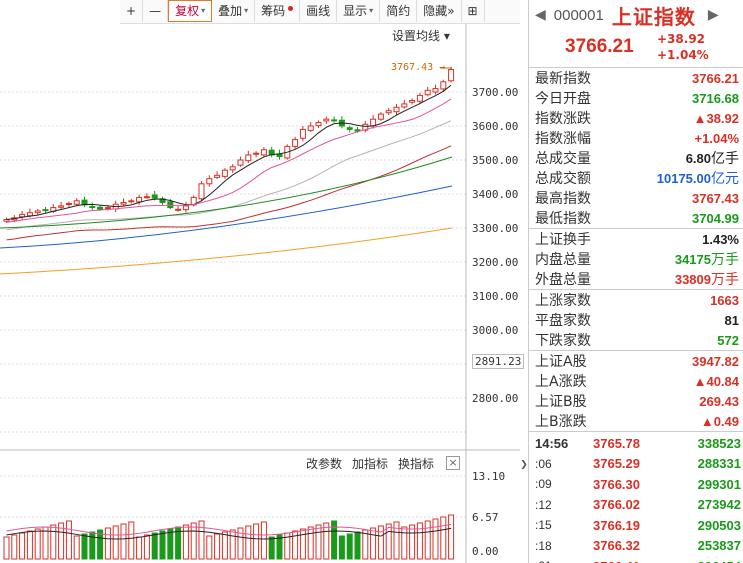  Describe the element at coordinates (636, 464) in the screenshot. I see `tick-row: :06 3765.29 288331` at that location.